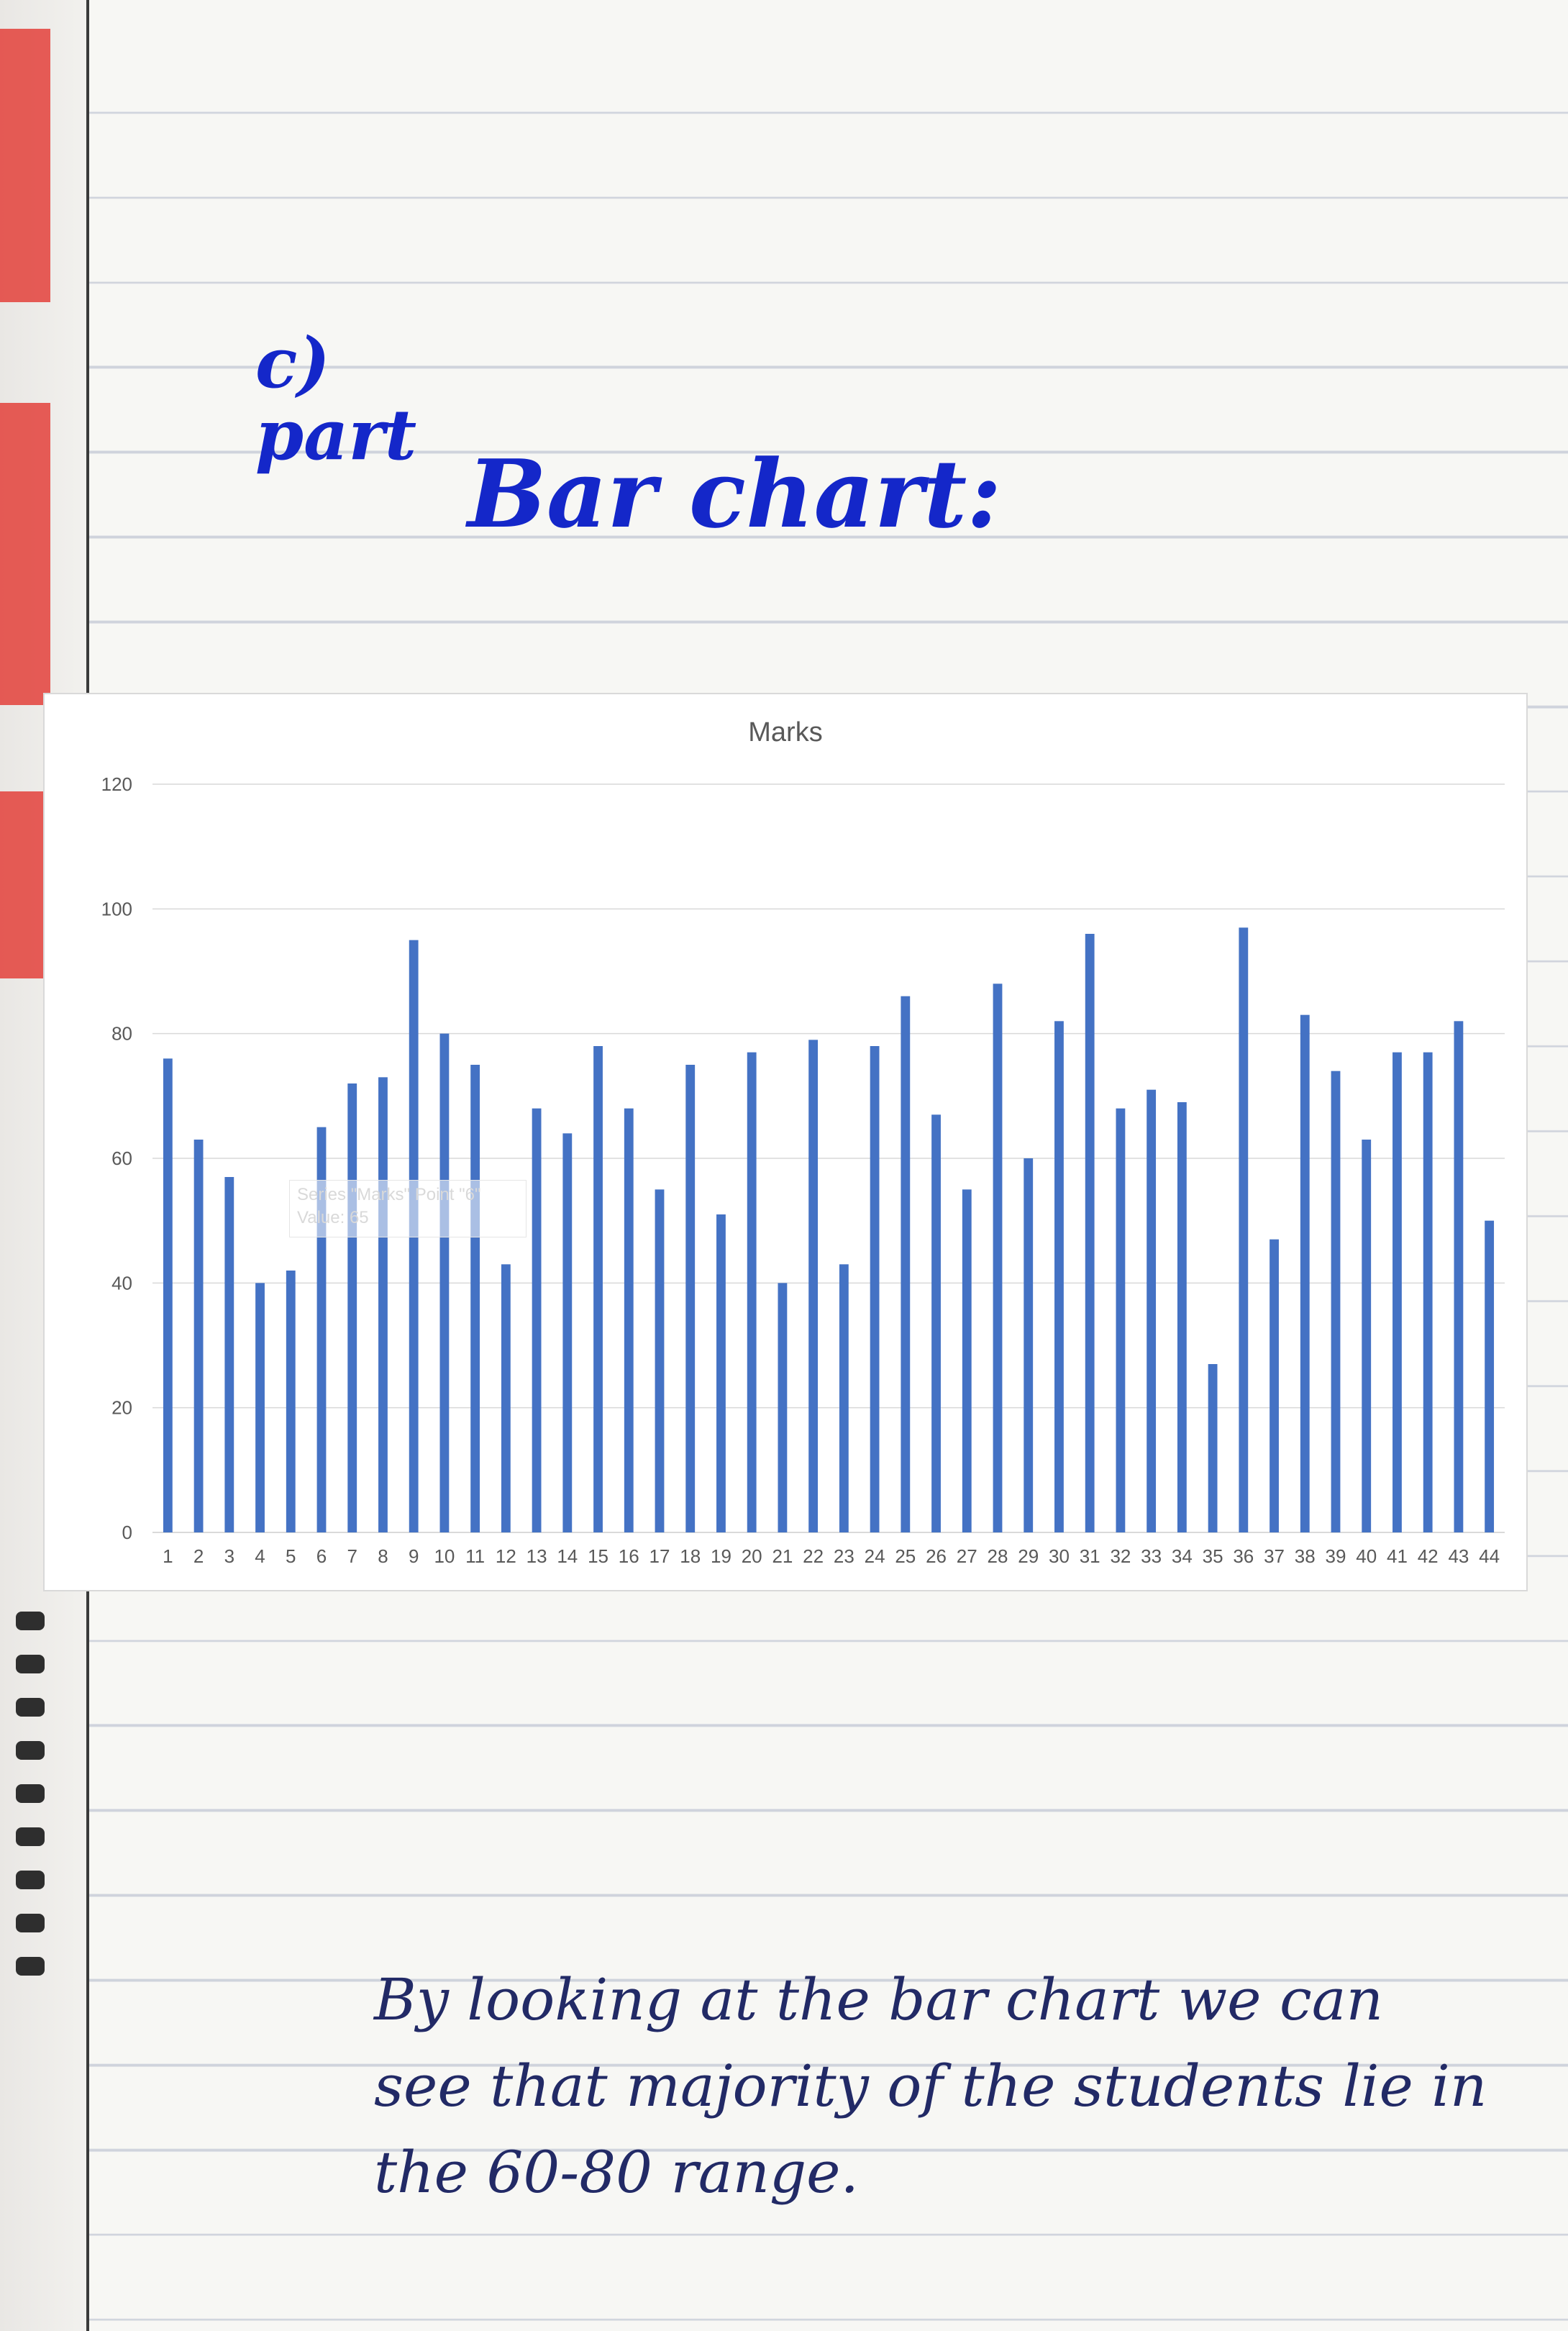 This screenshot has width=1568, height=2331. Describe the element at coordinates (1060, 1556) in the screenshot. I see `x-tick-label: 30` at that location.